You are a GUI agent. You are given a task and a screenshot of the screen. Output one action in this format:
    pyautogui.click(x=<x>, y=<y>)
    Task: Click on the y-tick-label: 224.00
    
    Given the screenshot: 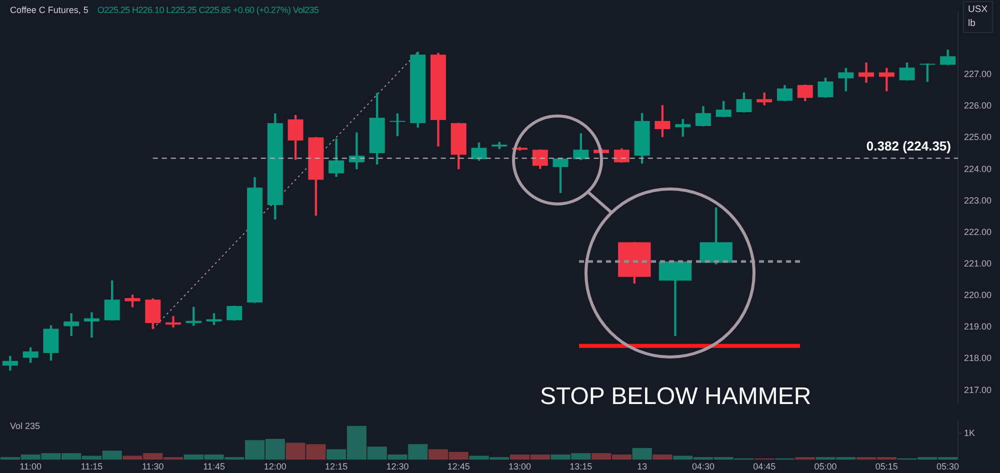 What is the action you would take?
    pyautogui.click(x=978, y=169)
    